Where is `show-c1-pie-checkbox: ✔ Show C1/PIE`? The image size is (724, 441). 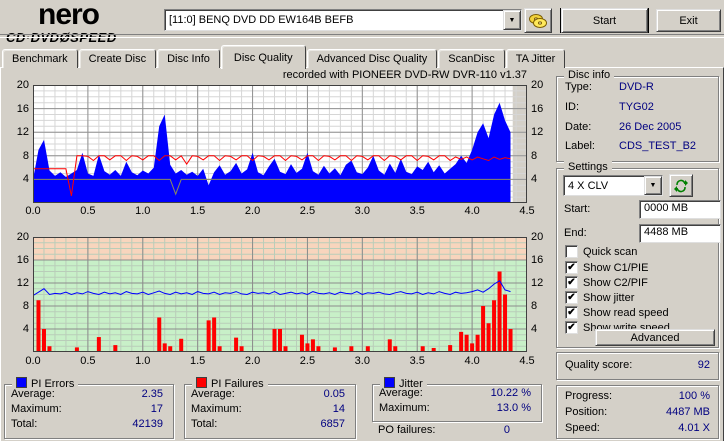 show-c1-pie-checkbox: ✔ Show C1/PIE is located at coordinates (606, 267).